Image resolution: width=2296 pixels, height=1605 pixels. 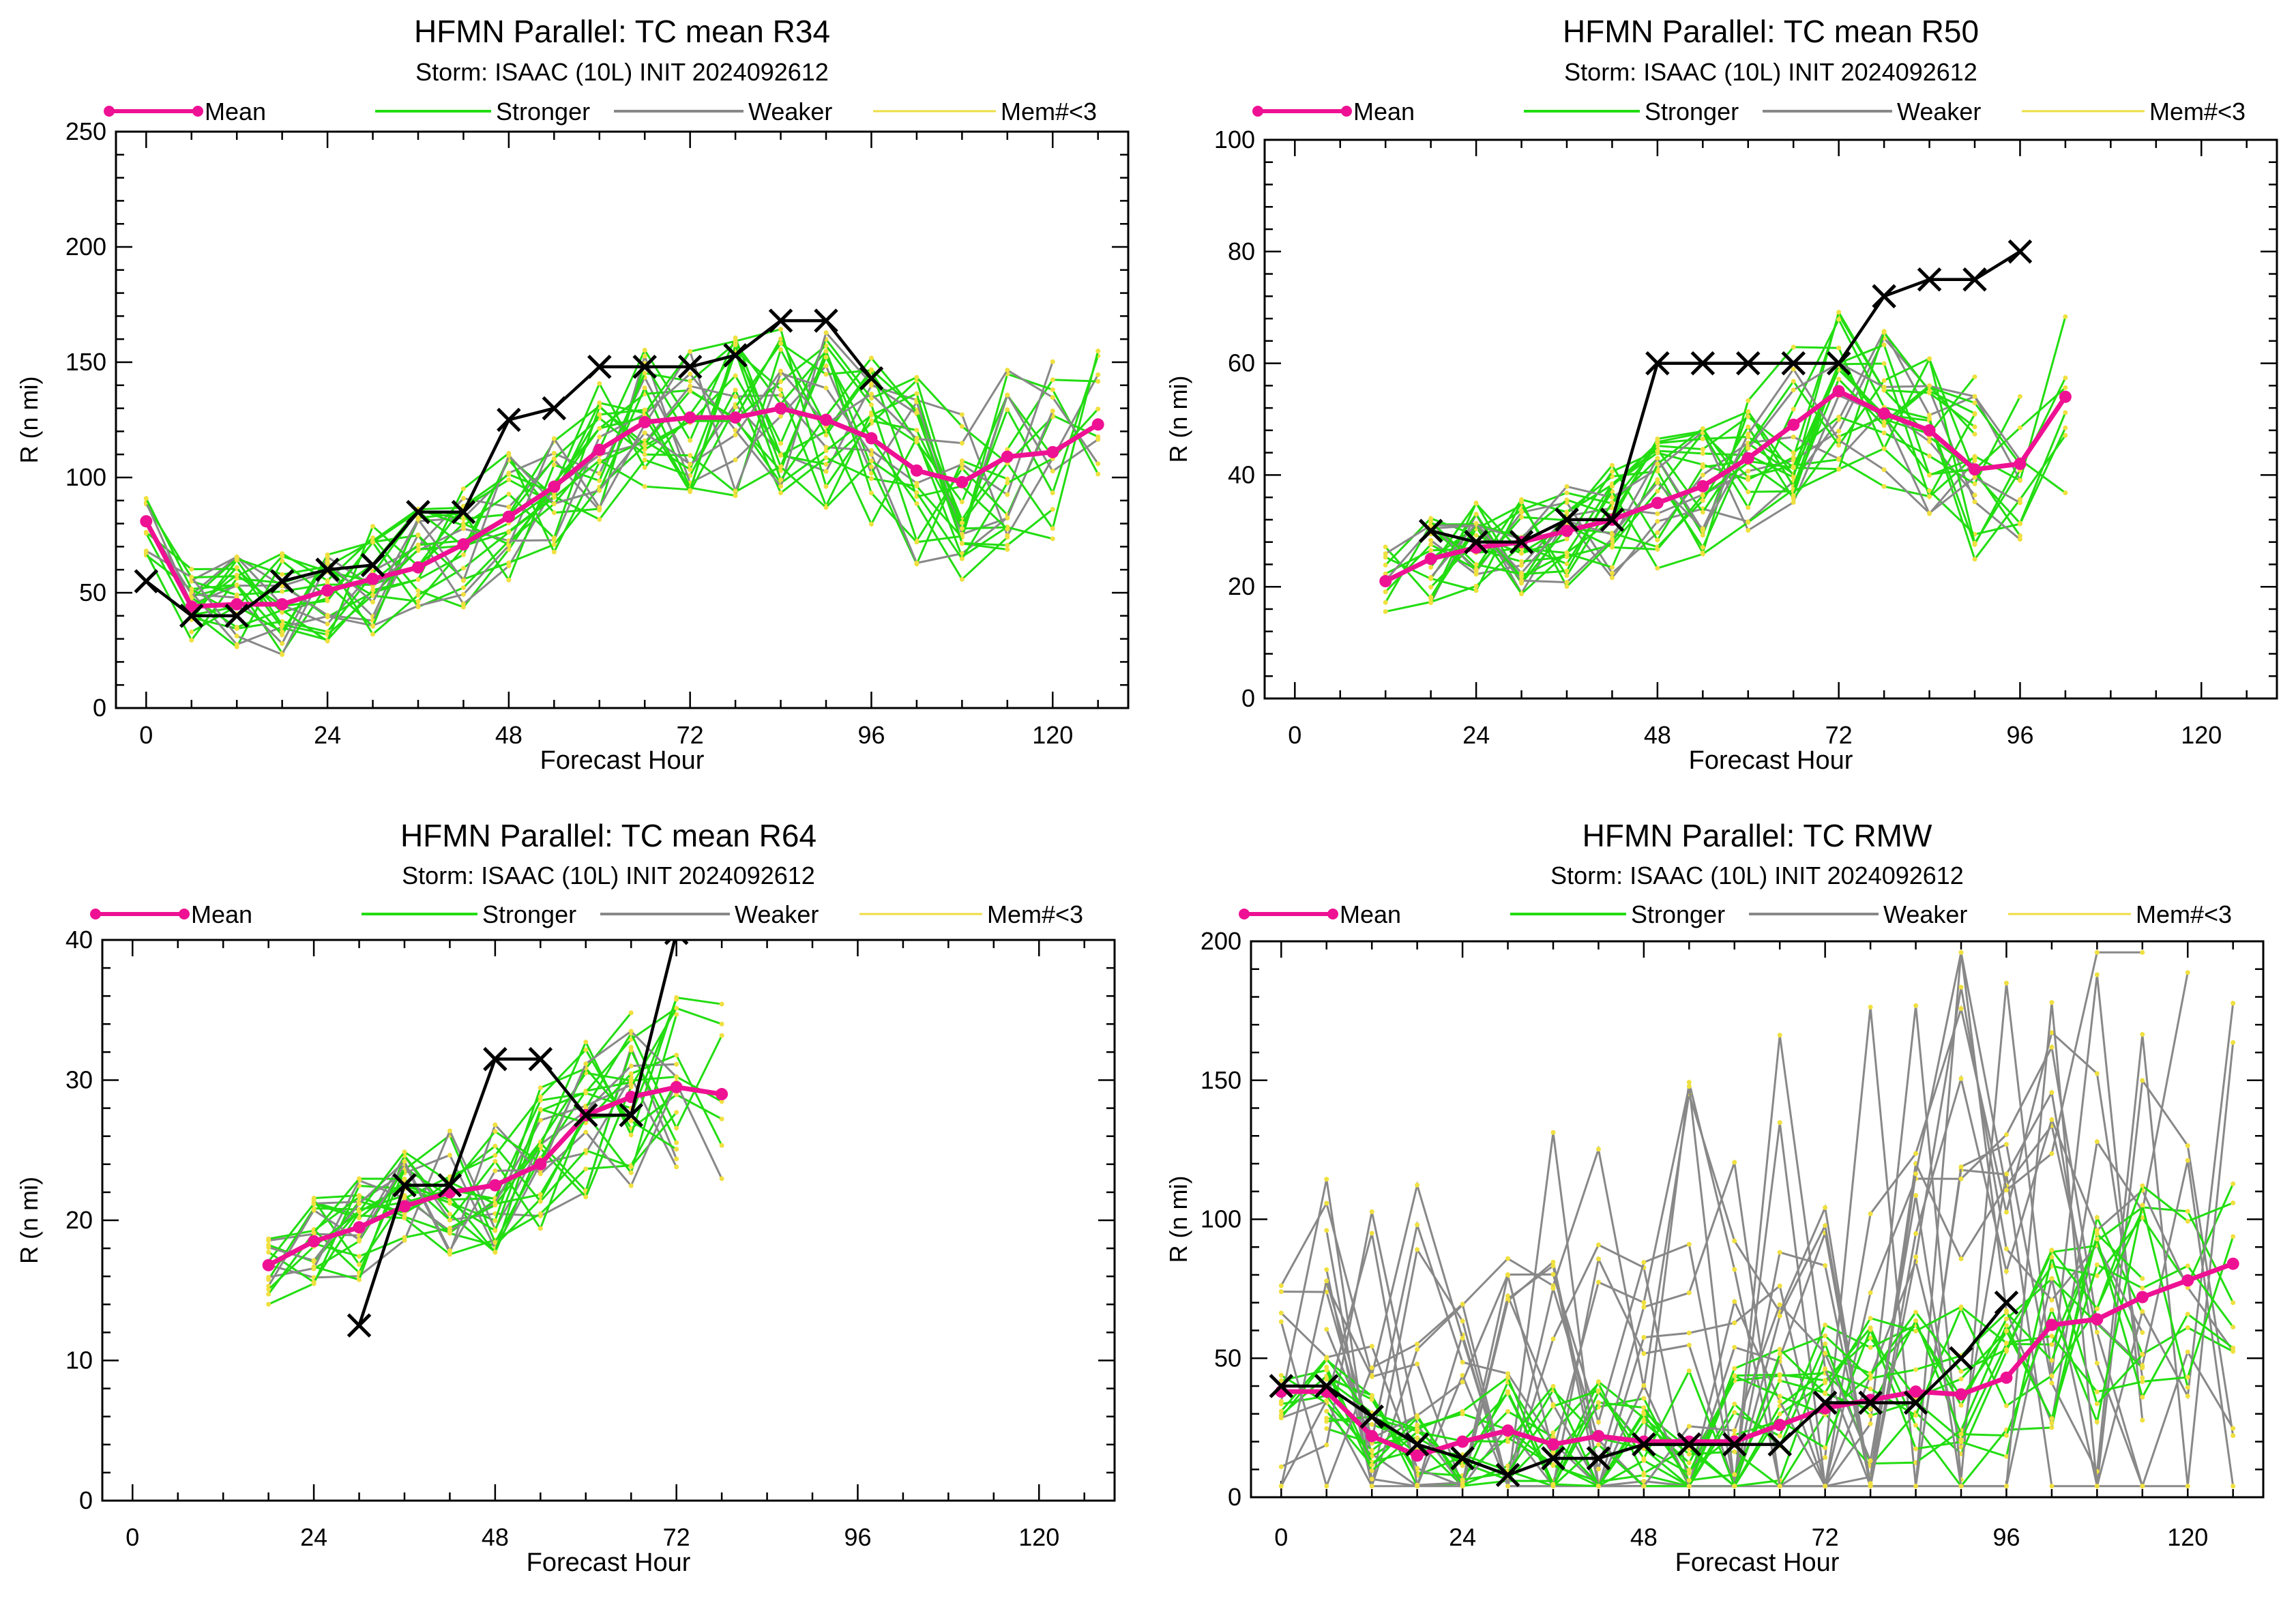 What do you see at coordinates (328, 735) in the screenshot?
I see `x-tick-label: 24` at bounding box center [328, 735].